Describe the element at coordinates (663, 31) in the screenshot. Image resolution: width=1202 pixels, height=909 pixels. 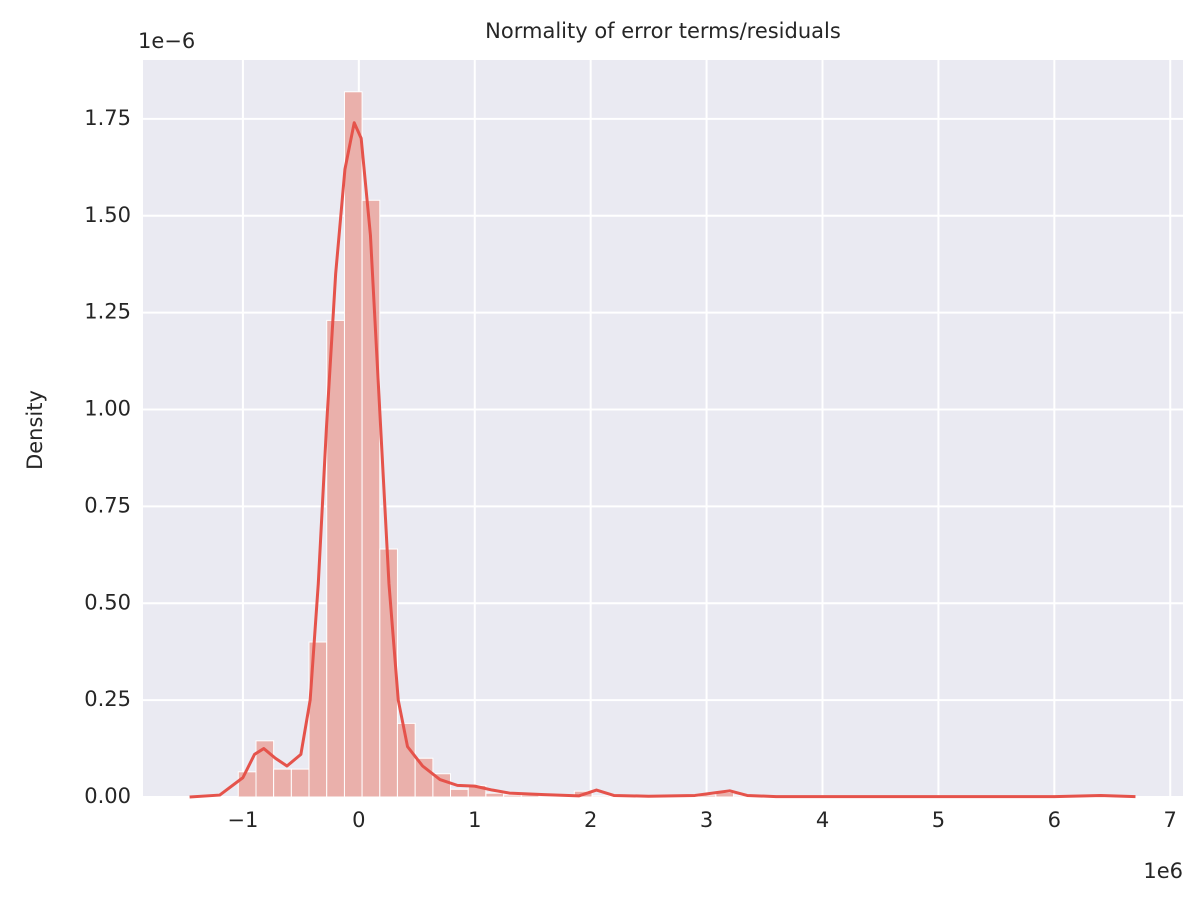
I see `chart-title: Normality of error terms/residuals` at that location.